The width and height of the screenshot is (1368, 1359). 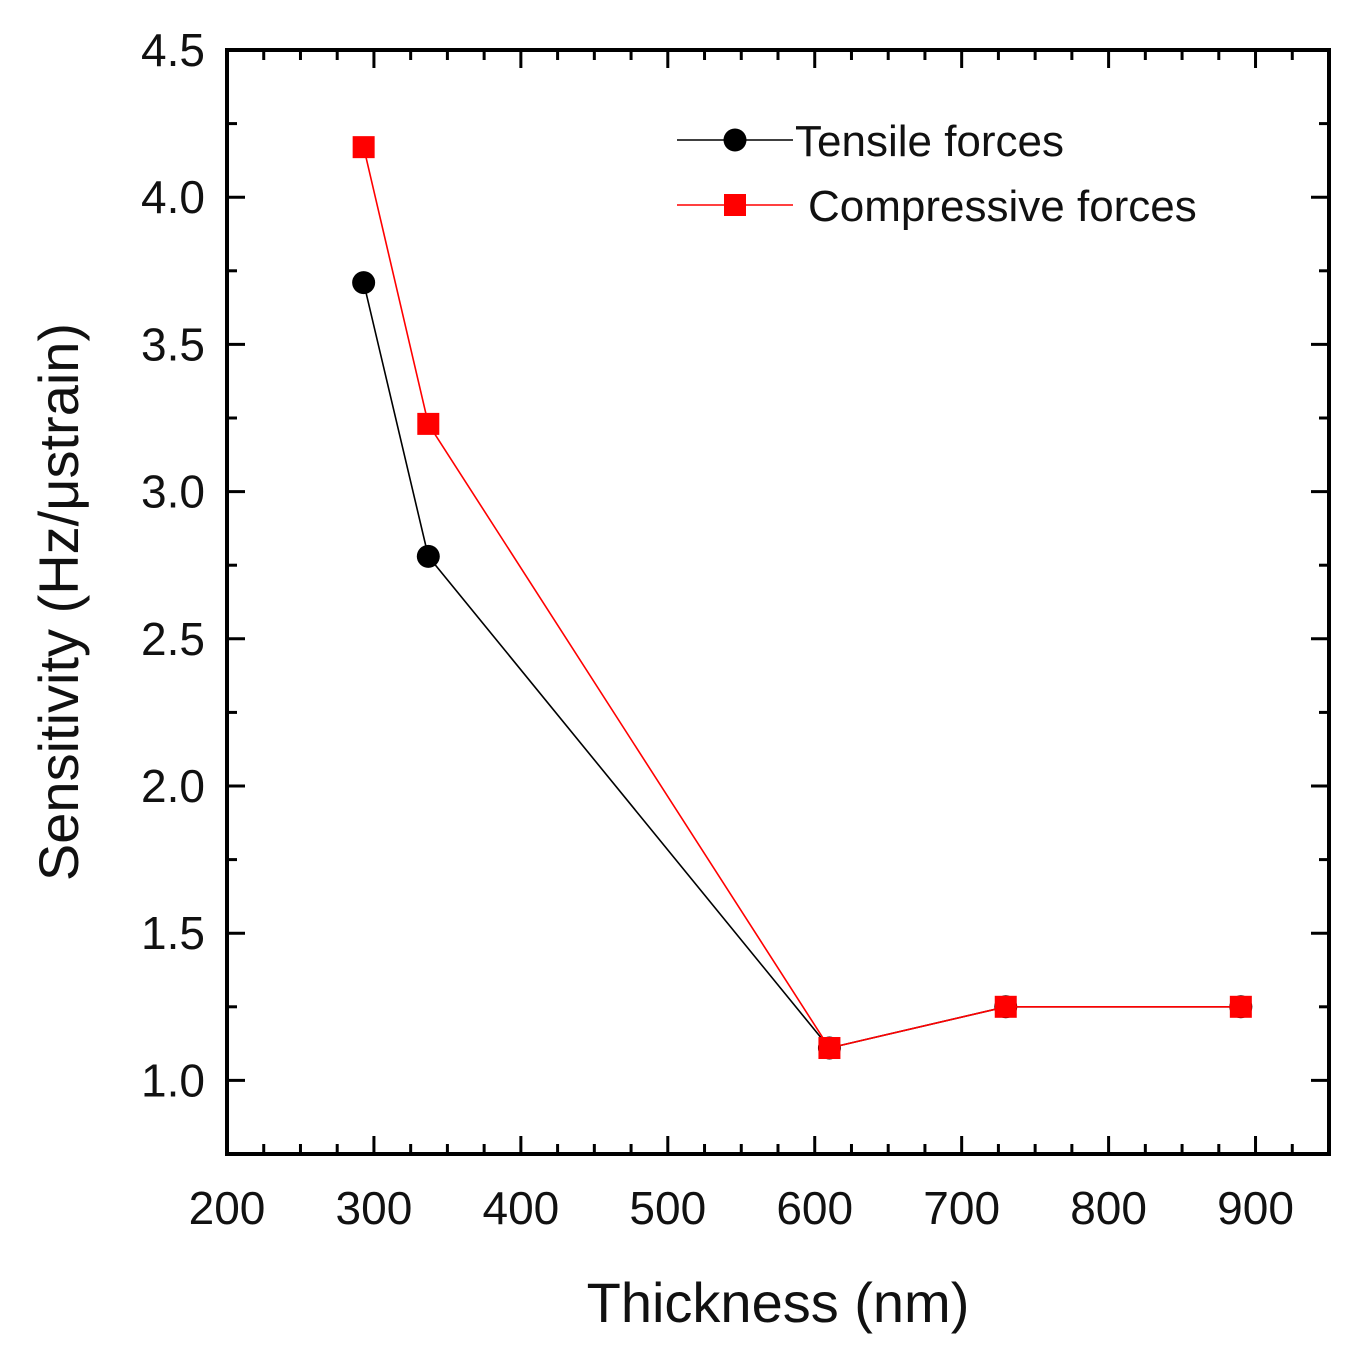 What do you see at coordinates (173, 344) in the screenshot?
I see `y-tick-label: 3.5` at bounding box center [173, 344].